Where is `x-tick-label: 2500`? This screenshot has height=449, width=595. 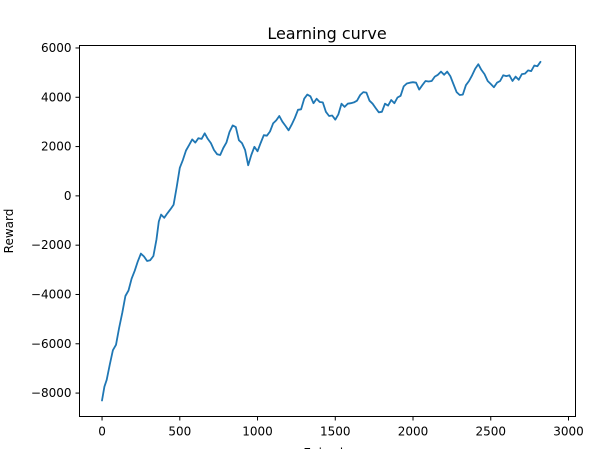
x-tick-label: 2500 is located at coordinates (490, 432).